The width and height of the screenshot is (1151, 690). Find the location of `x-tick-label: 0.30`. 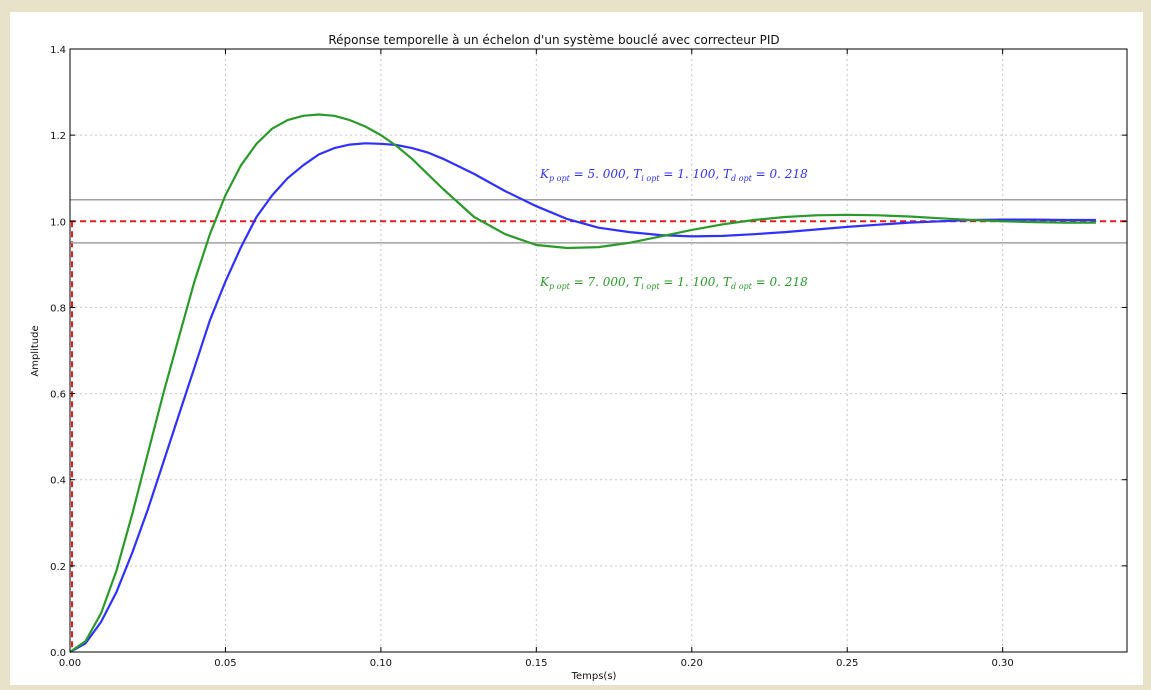

x-tick-label: 0.30 is located at coordinates (1003, 663).